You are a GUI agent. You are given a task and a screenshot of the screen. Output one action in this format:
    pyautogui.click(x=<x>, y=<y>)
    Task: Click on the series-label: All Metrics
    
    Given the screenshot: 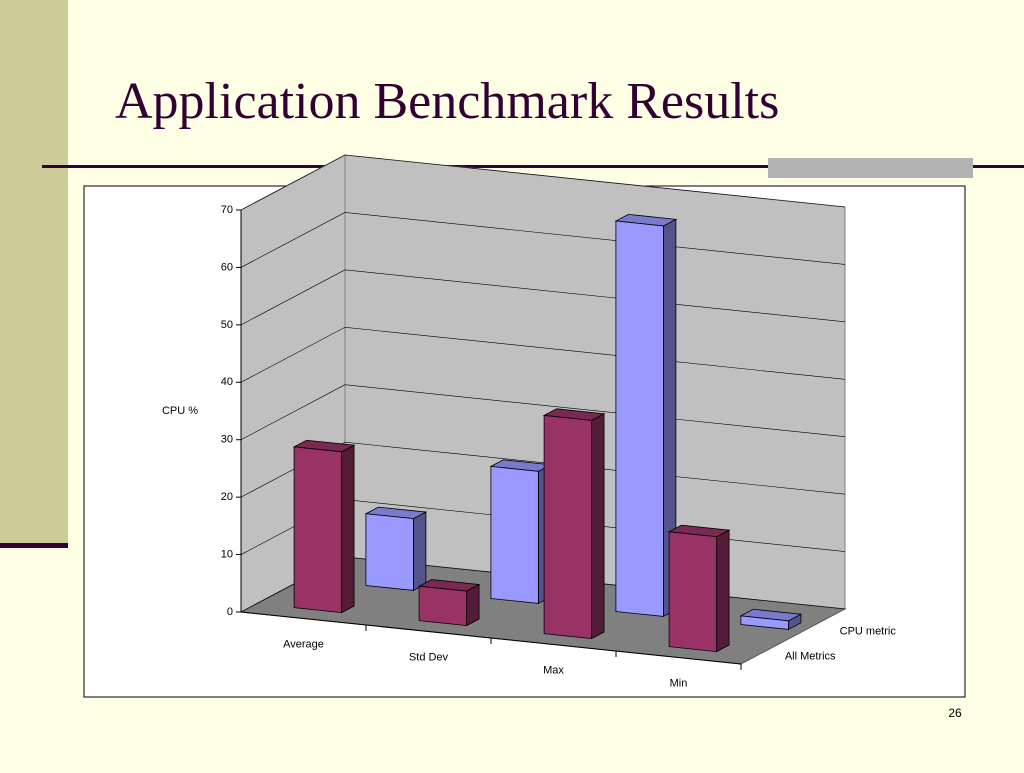 What is the action you would take?
    pyautogui.click(x=810, y=656)
    